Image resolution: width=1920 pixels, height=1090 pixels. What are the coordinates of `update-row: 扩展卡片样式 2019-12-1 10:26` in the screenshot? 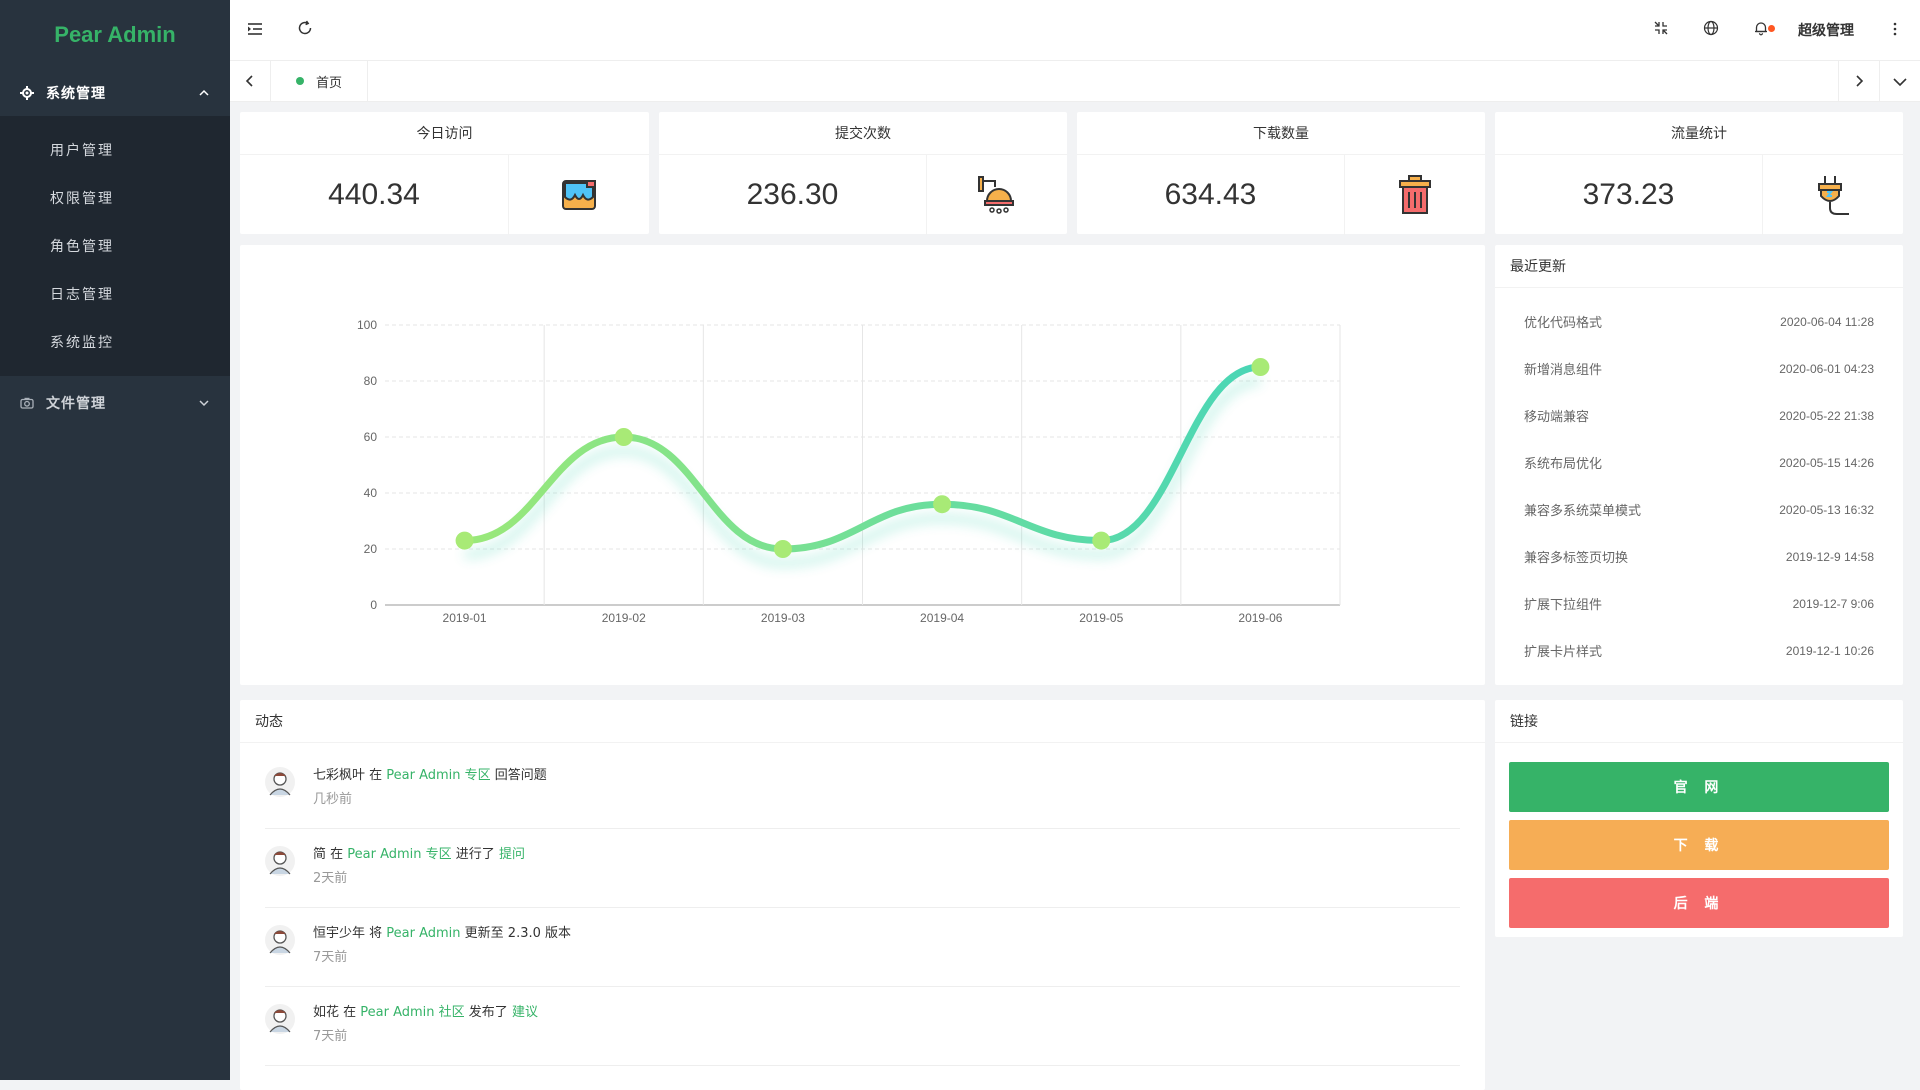 It's located at (1699, 650).